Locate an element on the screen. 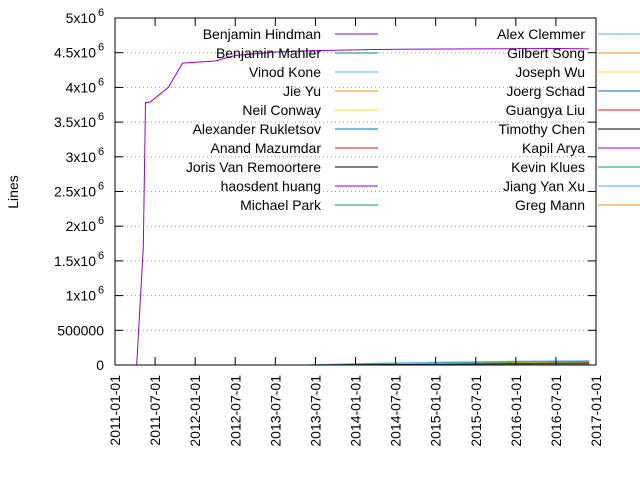 The image size is (640, 485). x-tick-label: 2016-07-01 is located at coordinates (556, 411).